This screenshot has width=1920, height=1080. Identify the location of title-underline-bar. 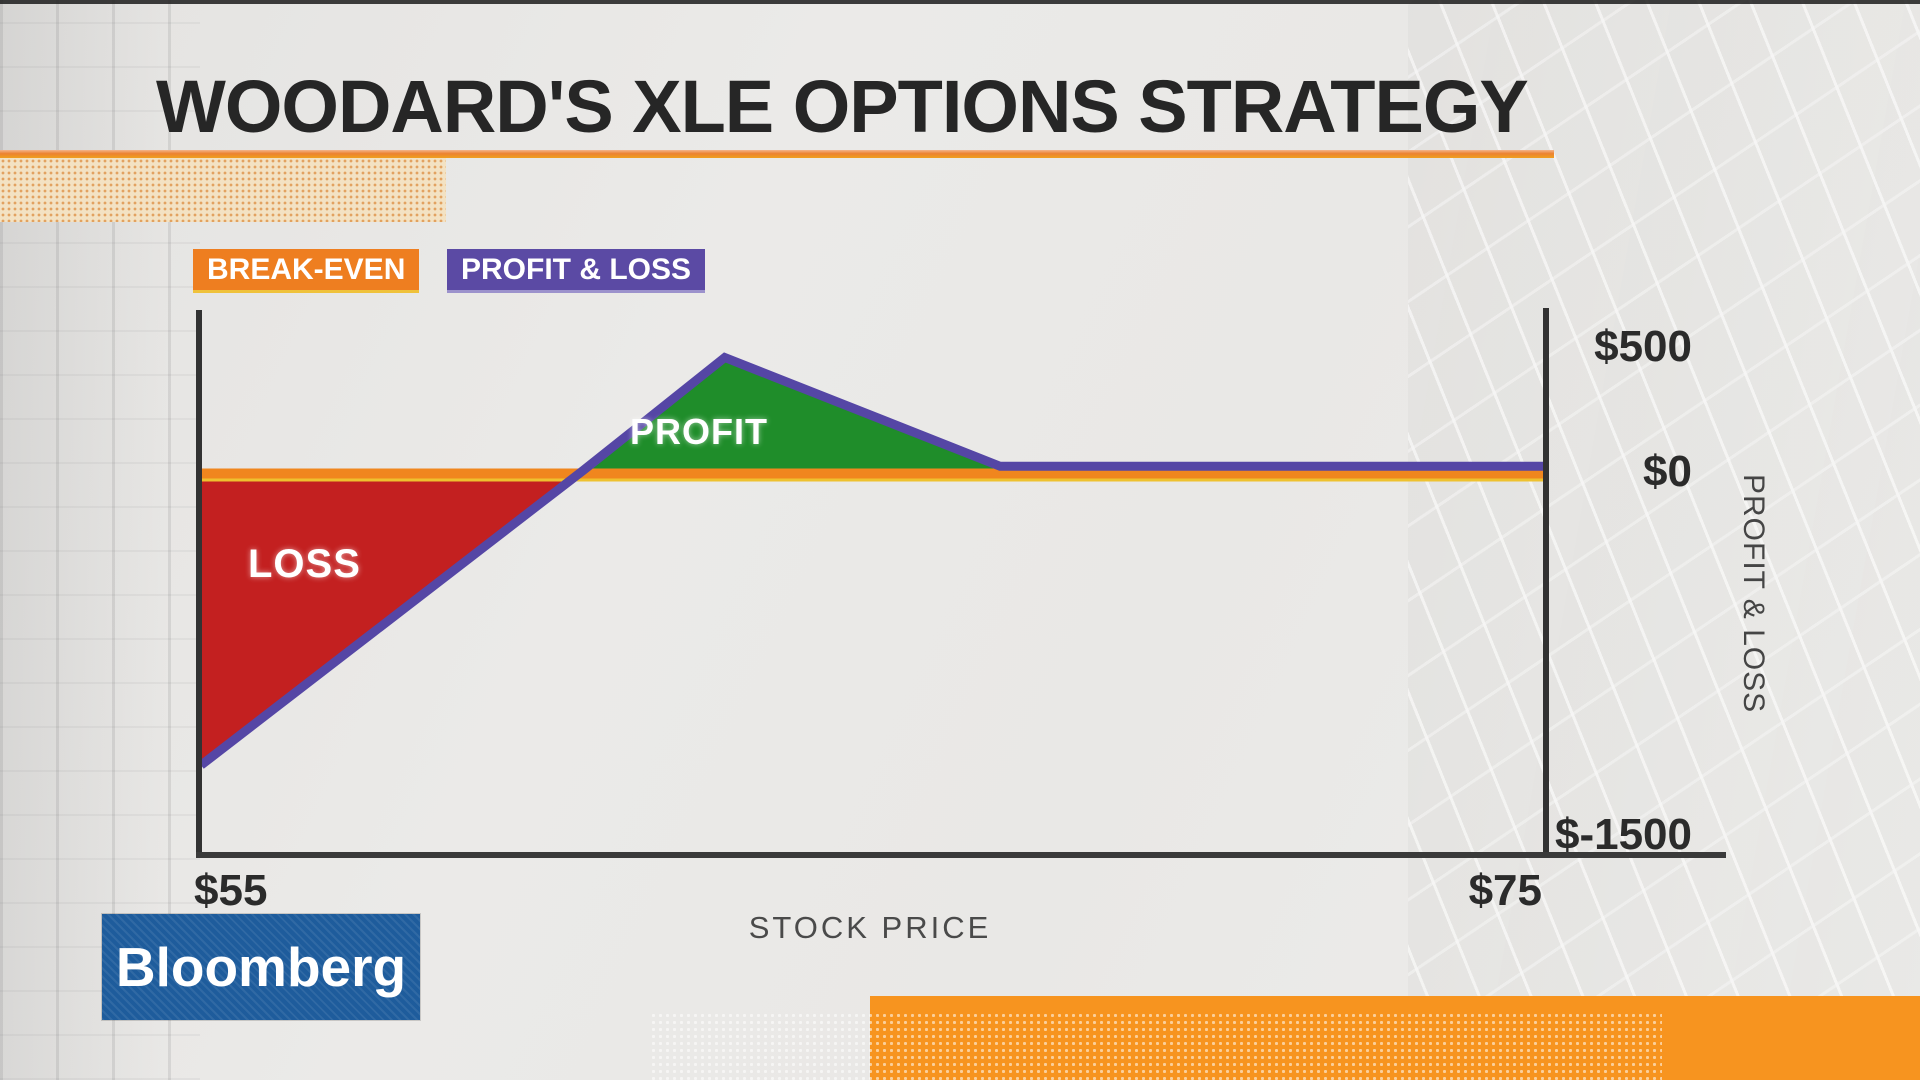
(777, 154).